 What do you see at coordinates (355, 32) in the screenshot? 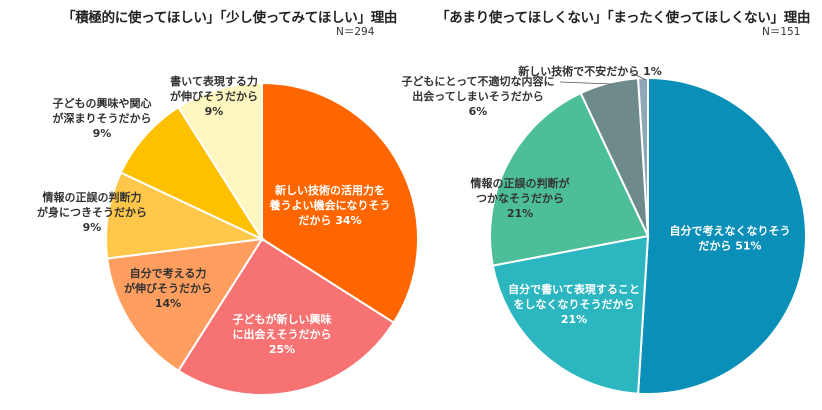
I see `left-n-label: N＝294` at bounding box center [355, 32].